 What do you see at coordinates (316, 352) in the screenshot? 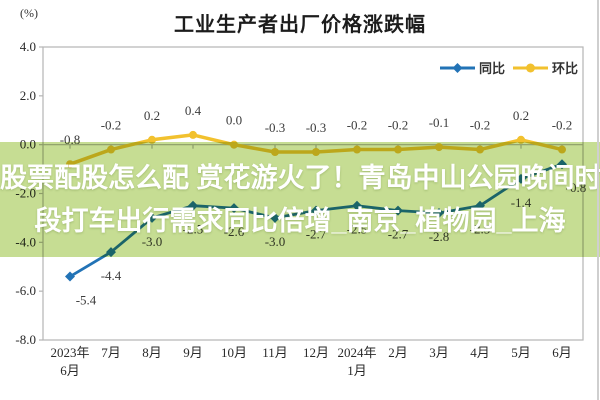
I see `svg-text: 12月` at bounding box center [316, 352].